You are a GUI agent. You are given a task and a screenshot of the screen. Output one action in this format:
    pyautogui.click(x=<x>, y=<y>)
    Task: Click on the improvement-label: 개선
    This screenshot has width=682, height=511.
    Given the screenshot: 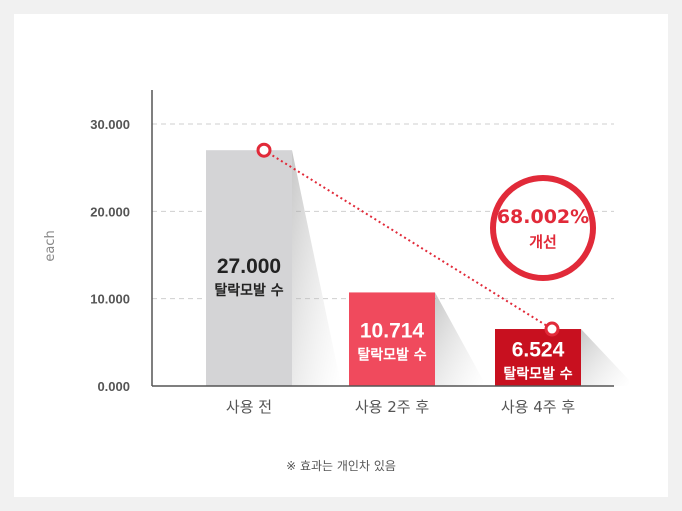 What is the action you would take?
    pyautogui.click(x=543, y=242)
    